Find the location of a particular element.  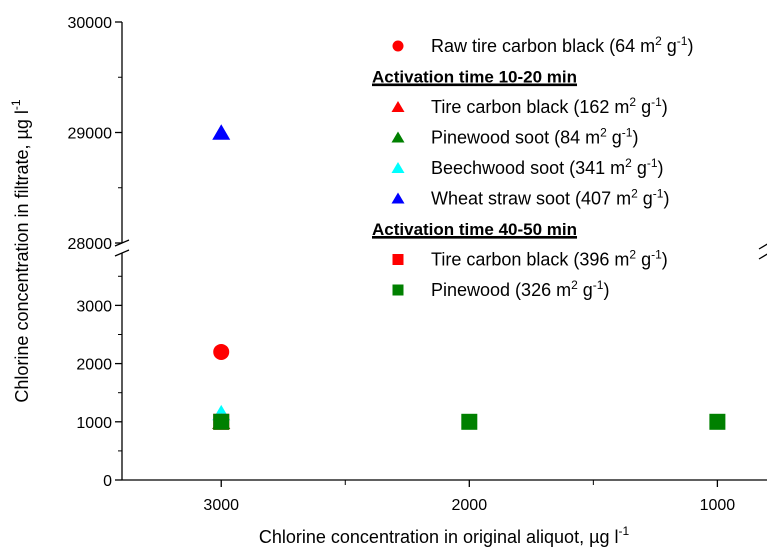

y-tick-label: 30000 is located at coordinates (90, 23).